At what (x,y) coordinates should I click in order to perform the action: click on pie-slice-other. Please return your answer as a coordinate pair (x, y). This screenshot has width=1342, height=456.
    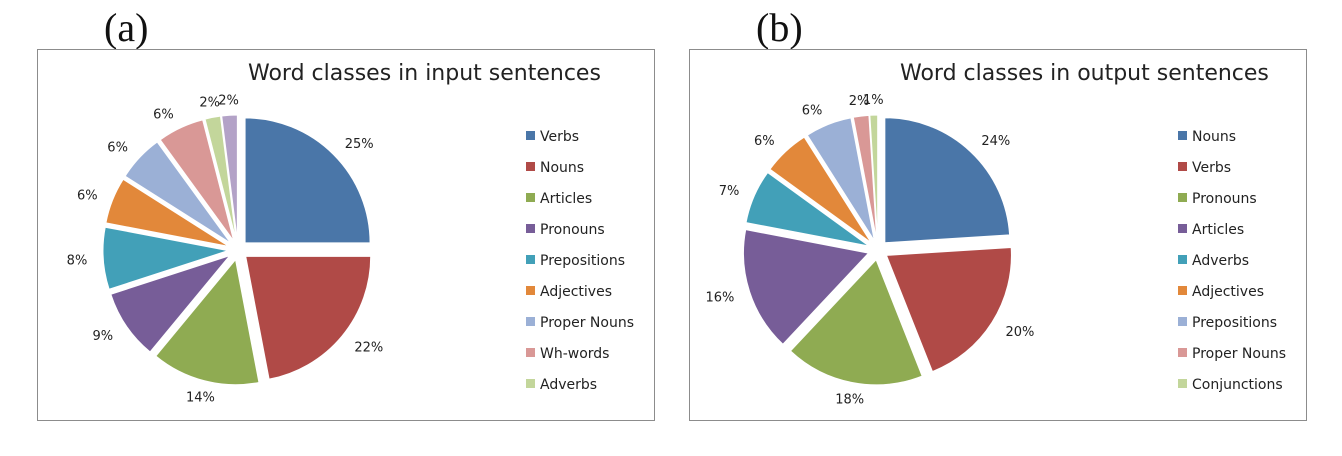
    Looking at the image, I should click on (229, 177).